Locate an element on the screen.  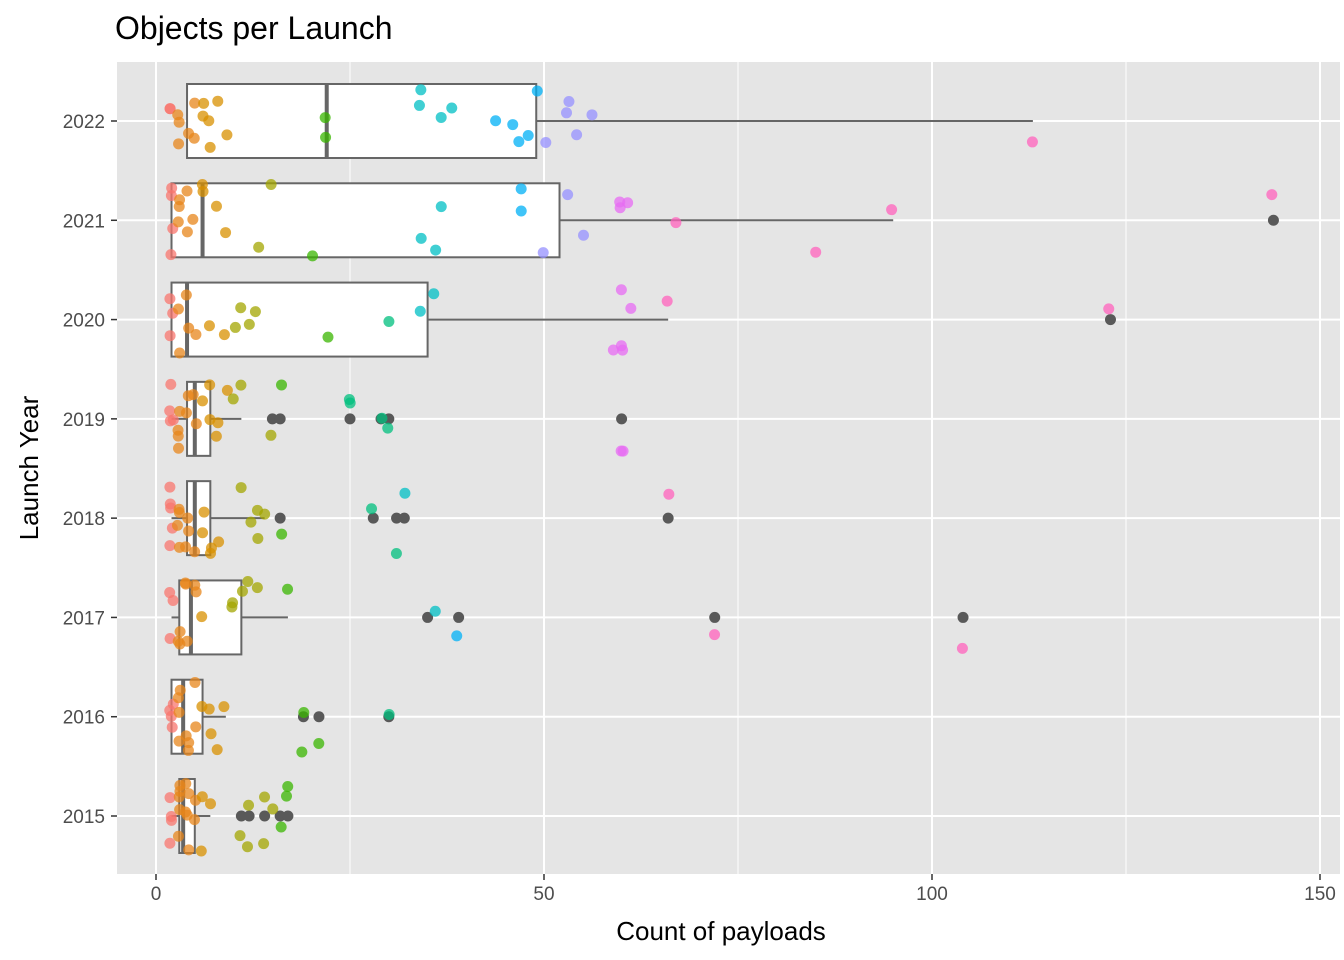
y-tick-label: 2019 is located at coordinates (84, 420).